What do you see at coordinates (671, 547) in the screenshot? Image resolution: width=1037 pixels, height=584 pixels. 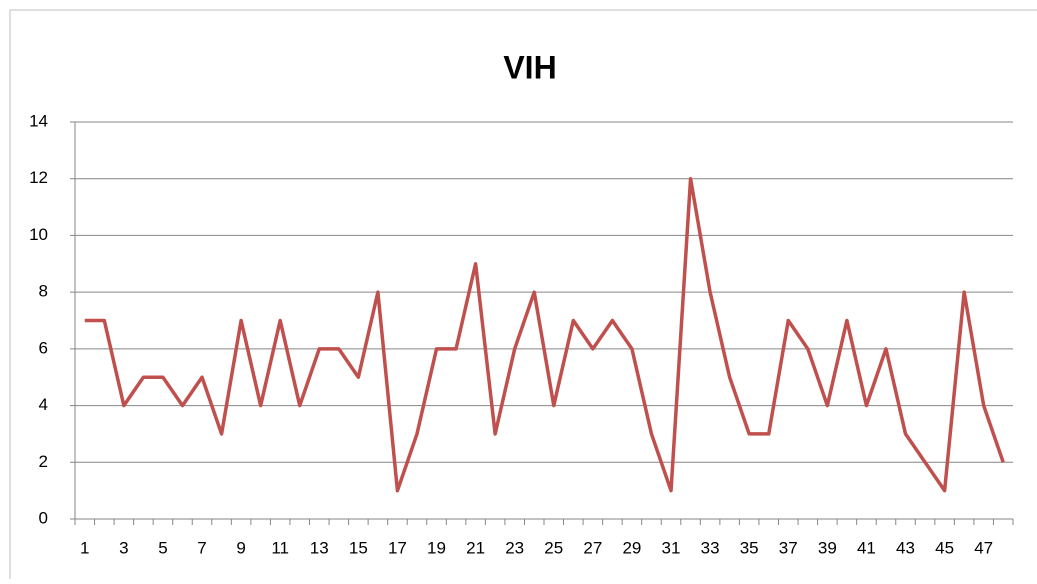 I see `x-tick-label: 31` at bounding box center [671, 547].